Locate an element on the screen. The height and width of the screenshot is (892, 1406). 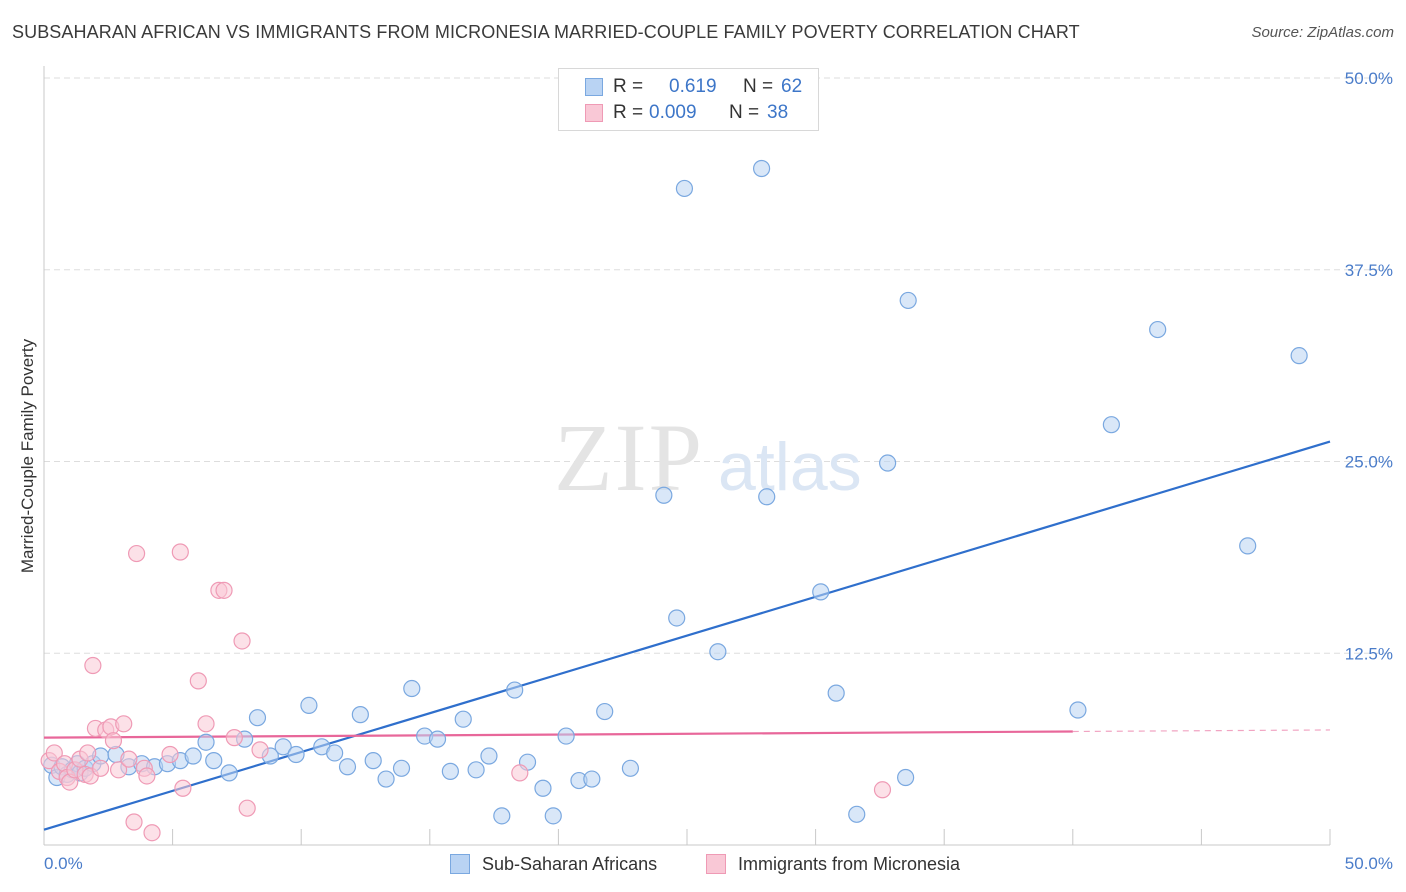
y-tick-label: 12.5% is located at coordinates (1369, 653).